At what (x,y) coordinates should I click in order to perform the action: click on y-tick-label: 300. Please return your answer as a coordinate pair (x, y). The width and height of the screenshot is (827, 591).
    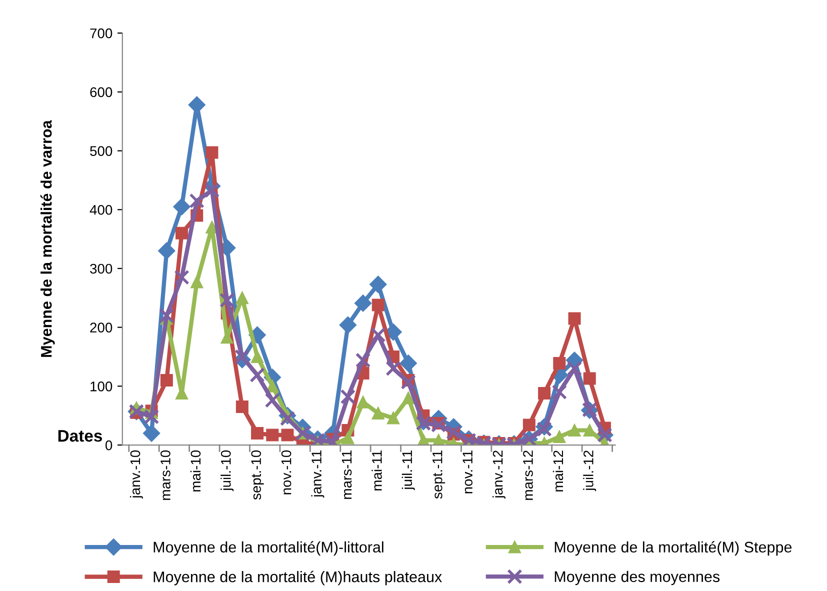
    Looking at the image, I should click on (101, 269).